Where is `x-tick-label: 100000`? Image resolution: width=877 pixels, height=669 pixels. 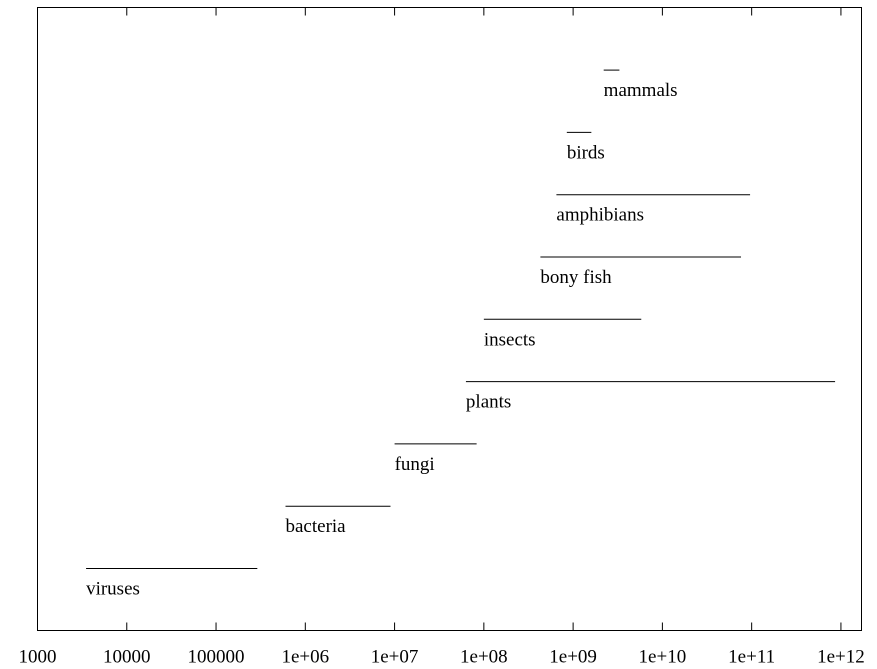 x-tick-label: 100000 is located at coordinates (216, 657).